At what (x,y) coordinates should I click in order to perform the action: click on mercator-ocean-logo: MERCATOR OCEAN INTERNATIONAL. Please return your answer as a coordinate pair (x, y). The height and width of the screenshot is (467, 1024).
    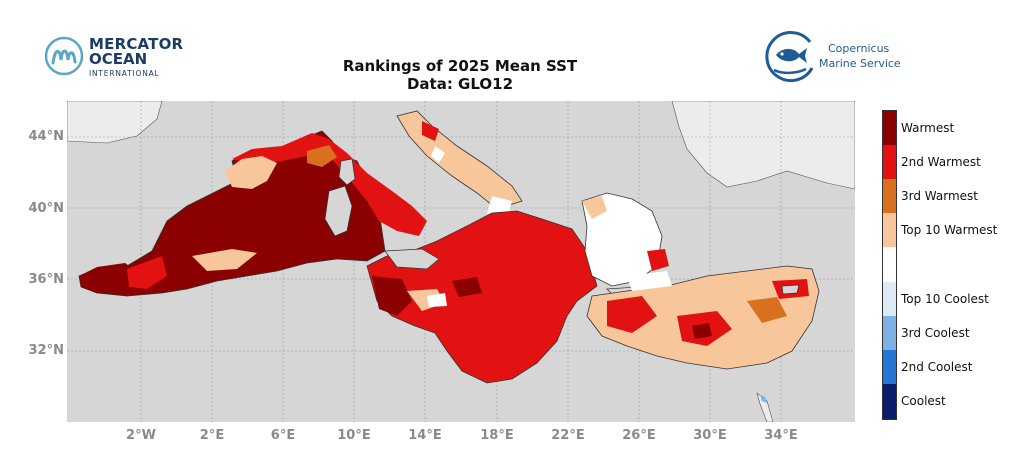
    Looking at the image, I should click on (119, 58).